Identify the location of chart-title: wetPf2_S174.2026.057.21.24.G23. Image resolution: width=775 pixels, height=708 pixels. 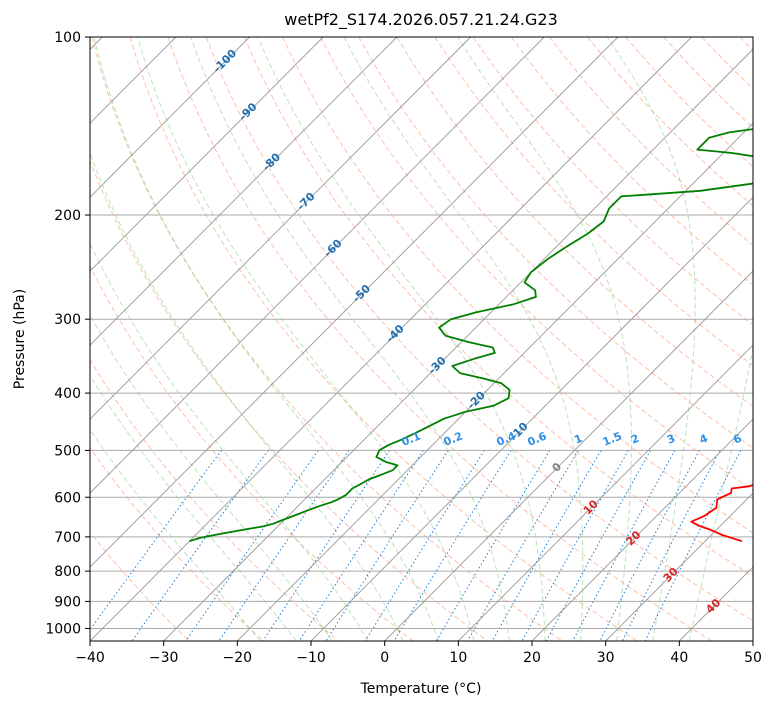
(421, 20).